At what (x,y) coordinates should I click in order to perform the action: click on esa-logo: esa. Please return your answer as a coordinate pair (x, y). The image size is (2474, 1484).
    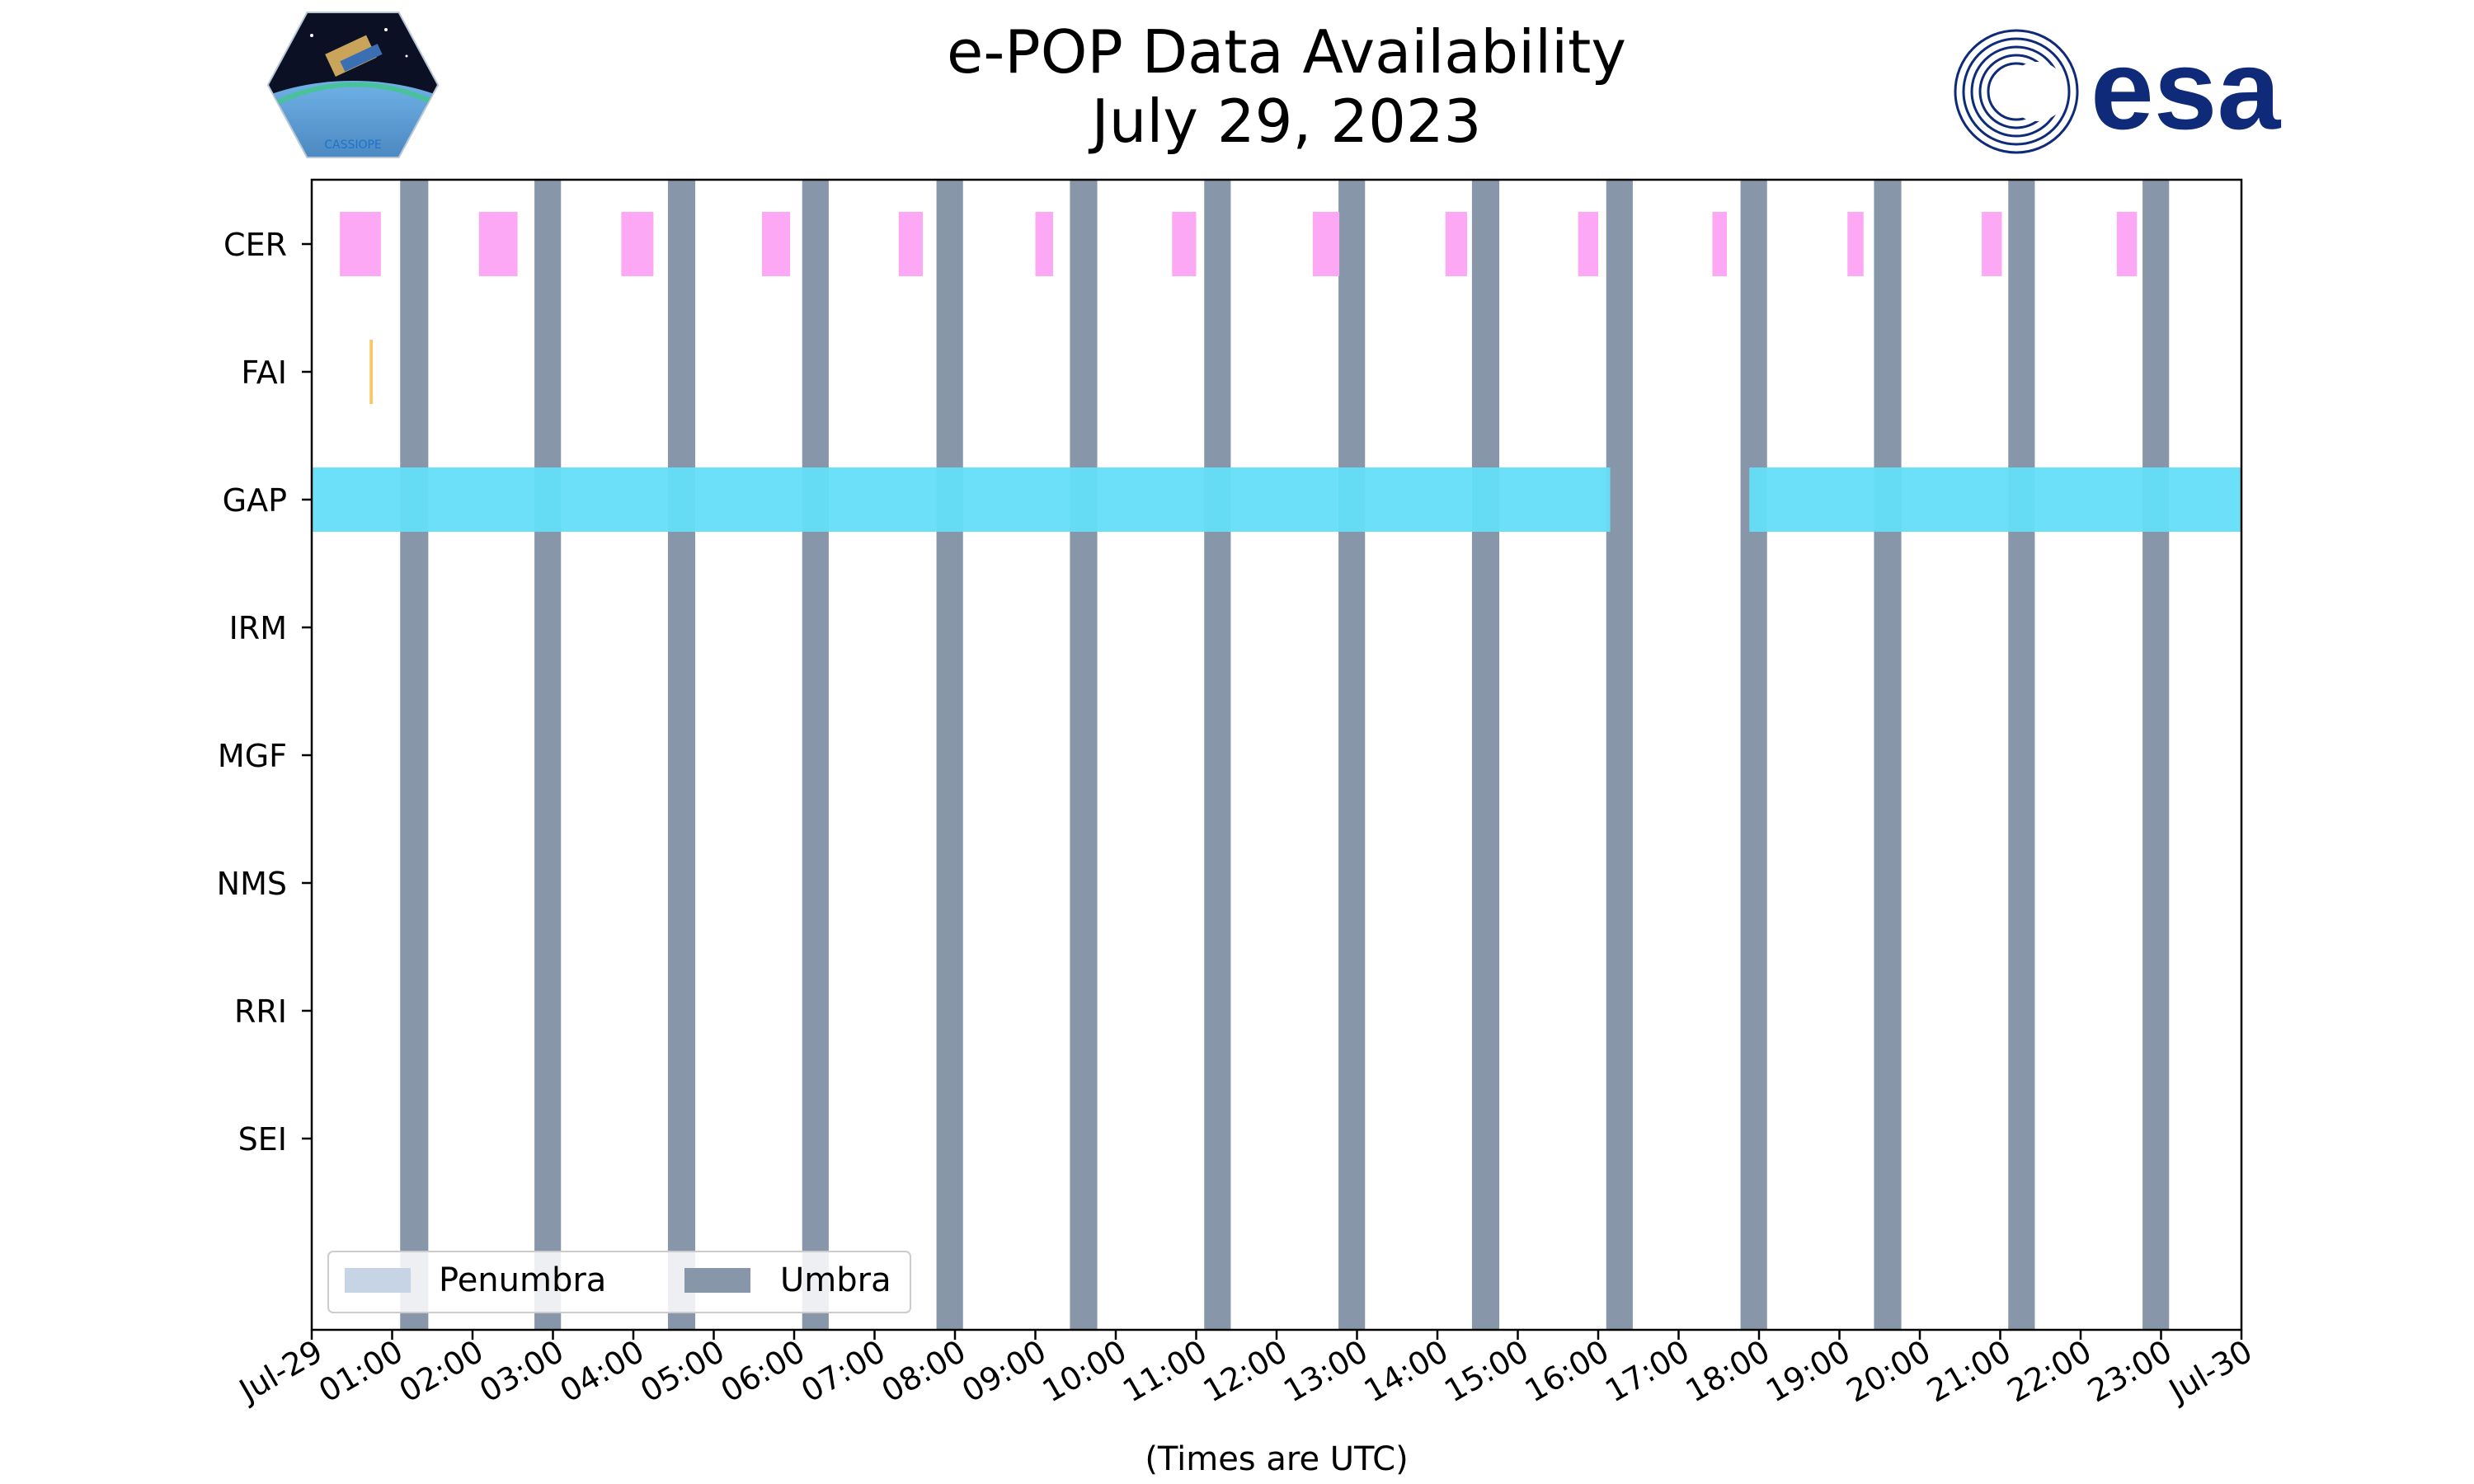
    Looking at the image, I should click on (2117, 90).